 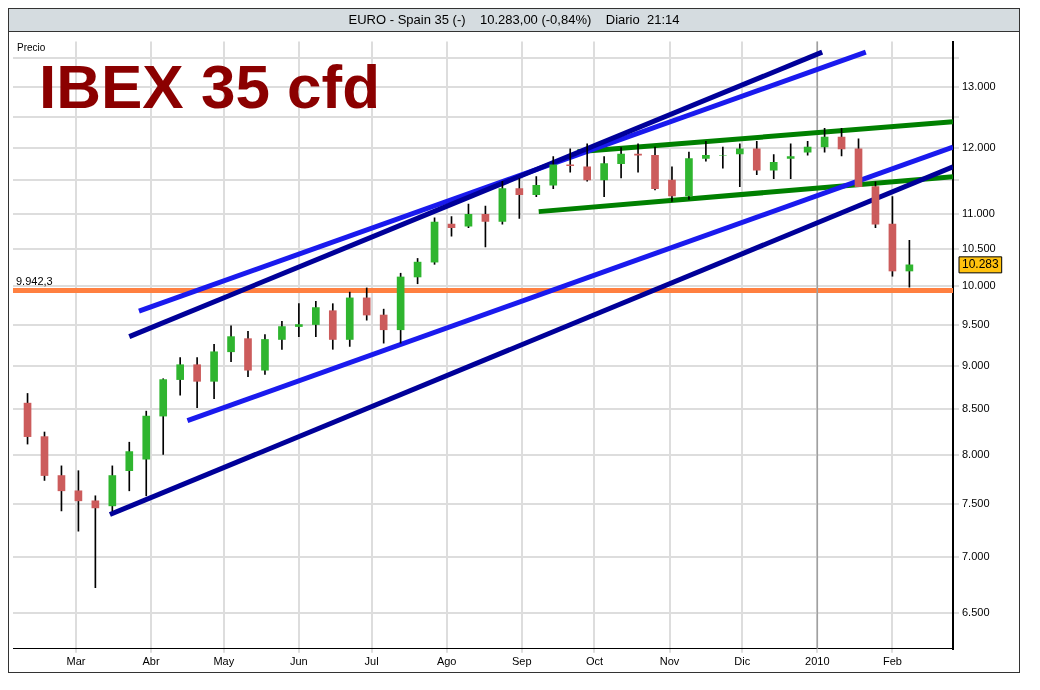 What do you see at coordinates (817, 661) in the screenshot?
I see `x-tick-label: 2010` at bounding box center [817, 661].